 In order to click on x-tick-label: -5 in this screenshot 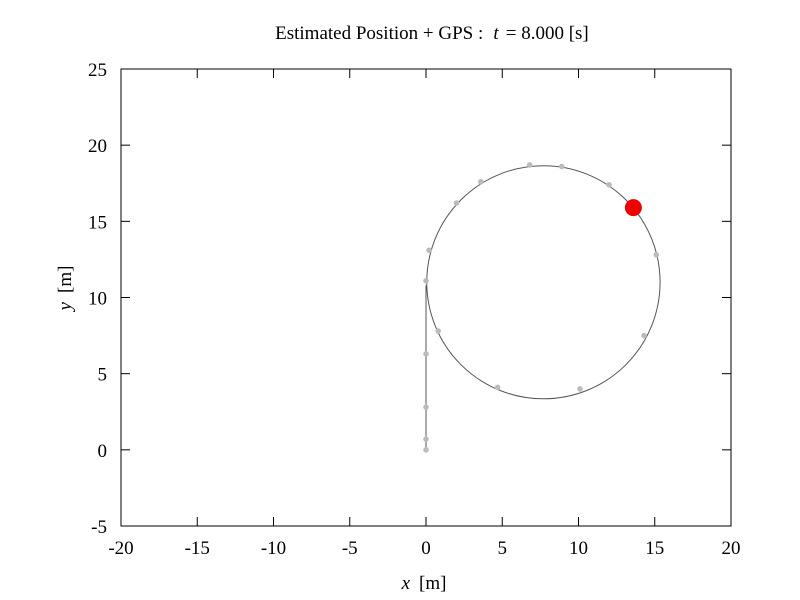, I will do `click(350, 548)`.